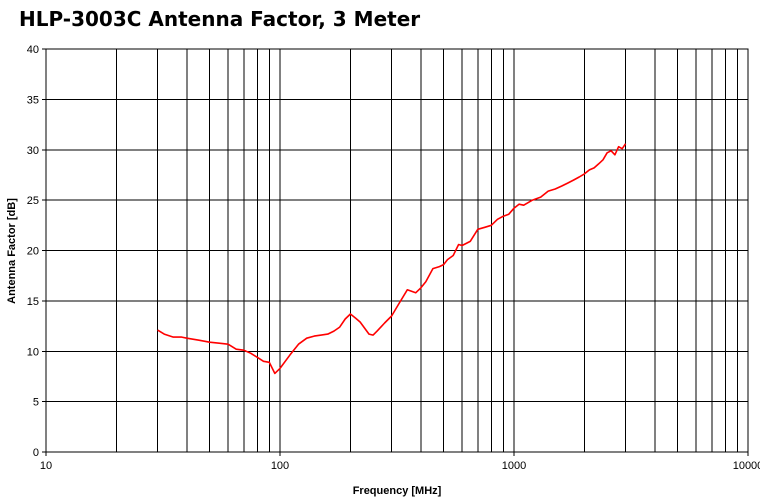 The height and width of the screenshot is (500, 760). I want to click on y-tick-labels: 0 5 10 15 20 25 30 35 40, so click(33, 251).